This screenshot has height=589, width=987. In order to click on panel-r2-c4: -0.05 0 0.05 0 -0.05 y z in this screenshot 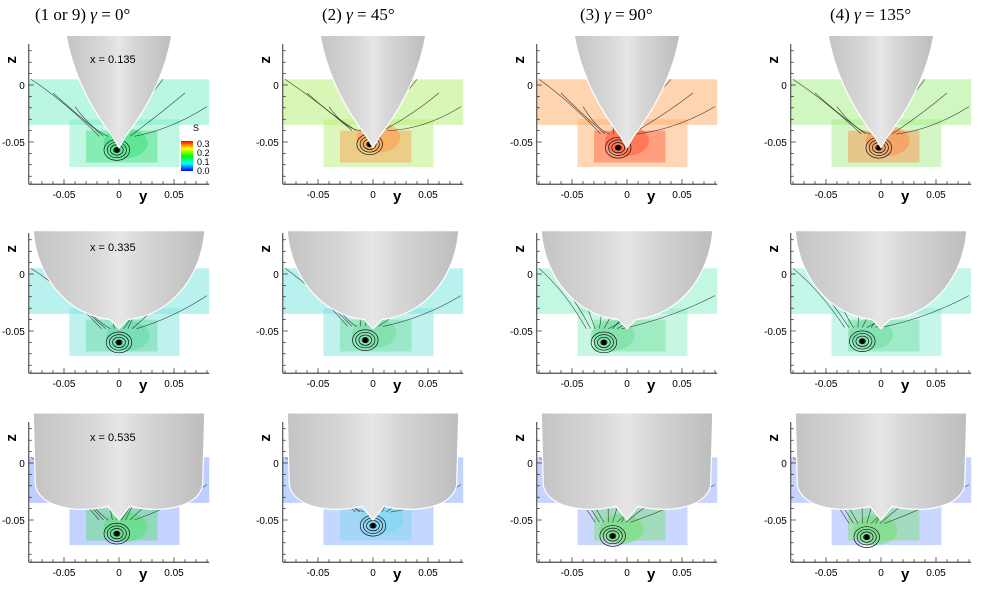, I will do `click(868, 312)`.